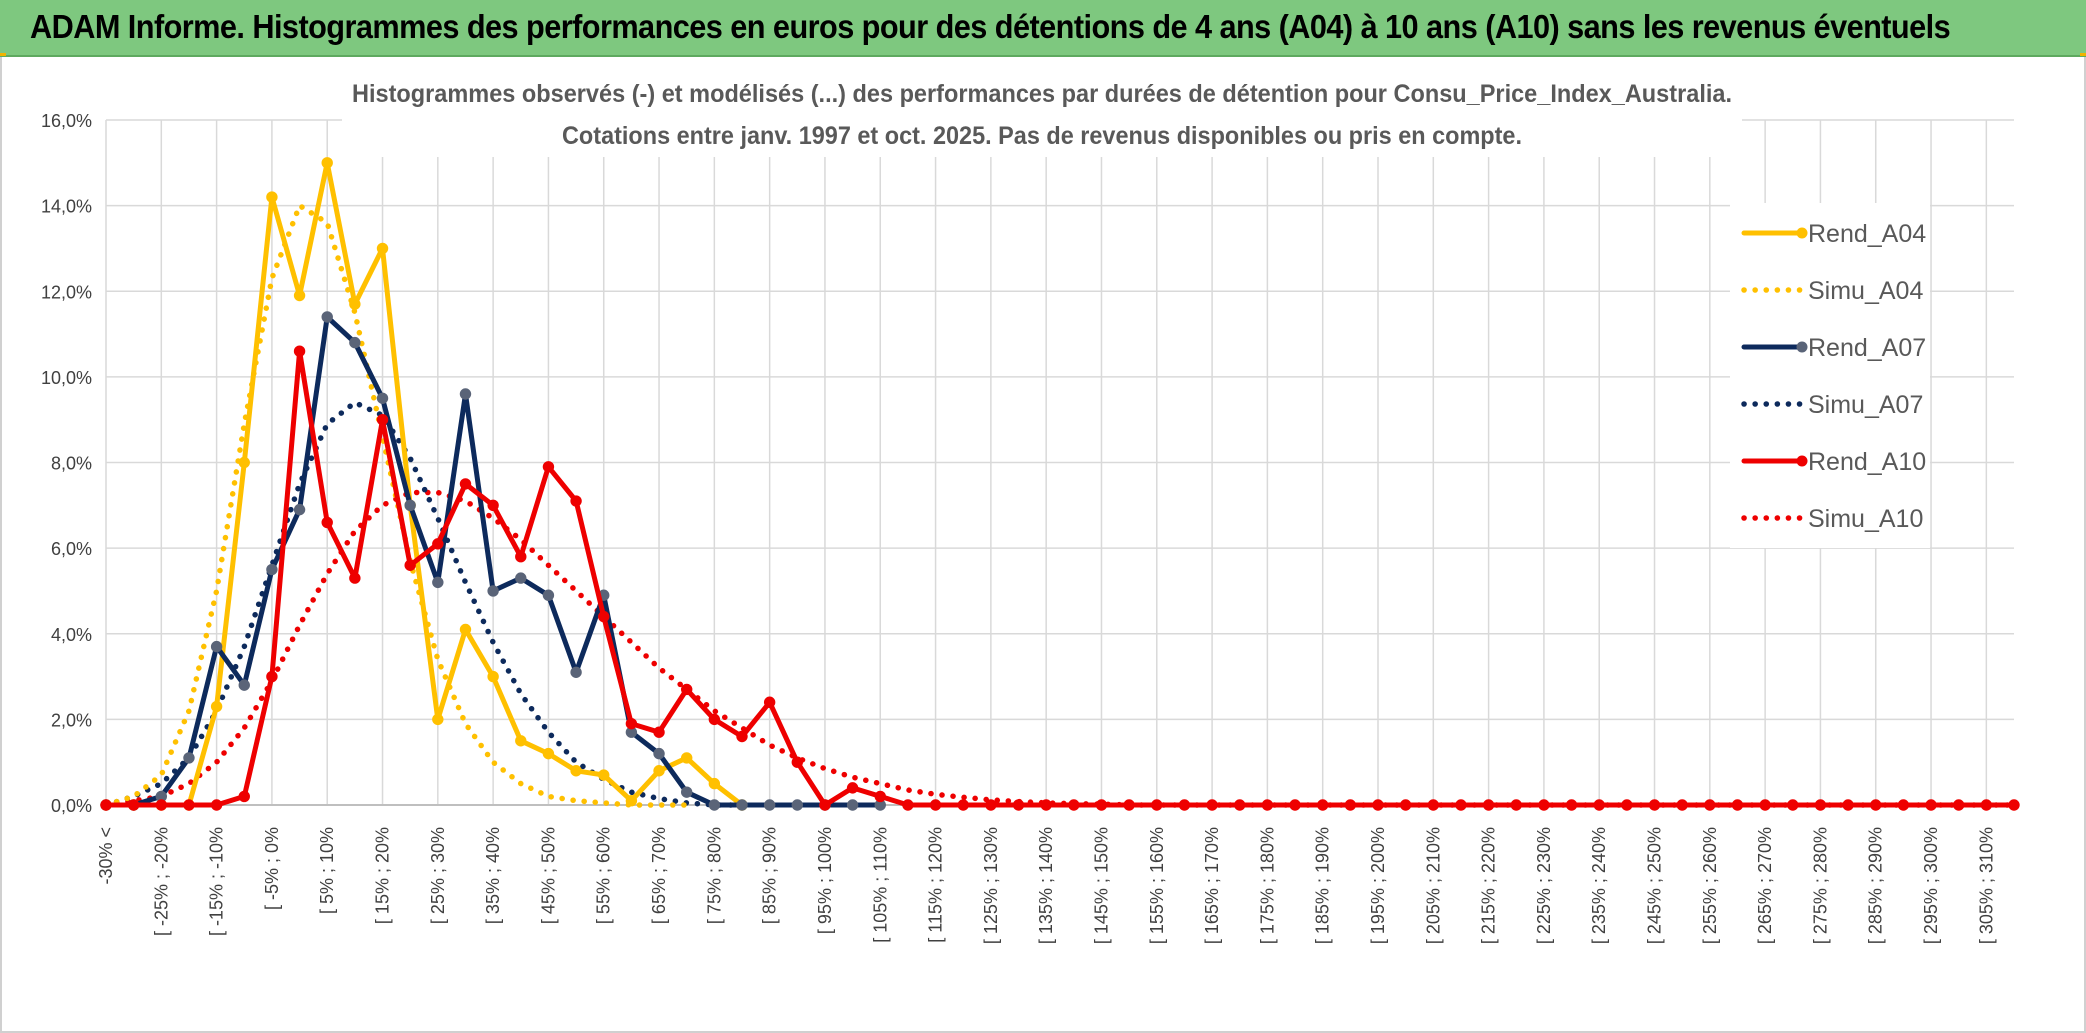 The width and height of the screenshot is (2086, 1033). I want to click on y-tick-label: 14,0%, so click(66, 207).